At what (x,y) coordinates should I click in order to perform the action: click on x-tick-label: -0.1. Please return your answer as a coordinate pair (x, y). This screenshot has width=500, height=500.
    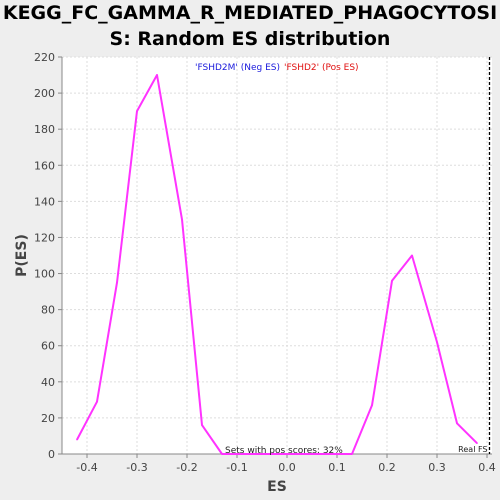
    Looking at the image, I should click on (236, 467).